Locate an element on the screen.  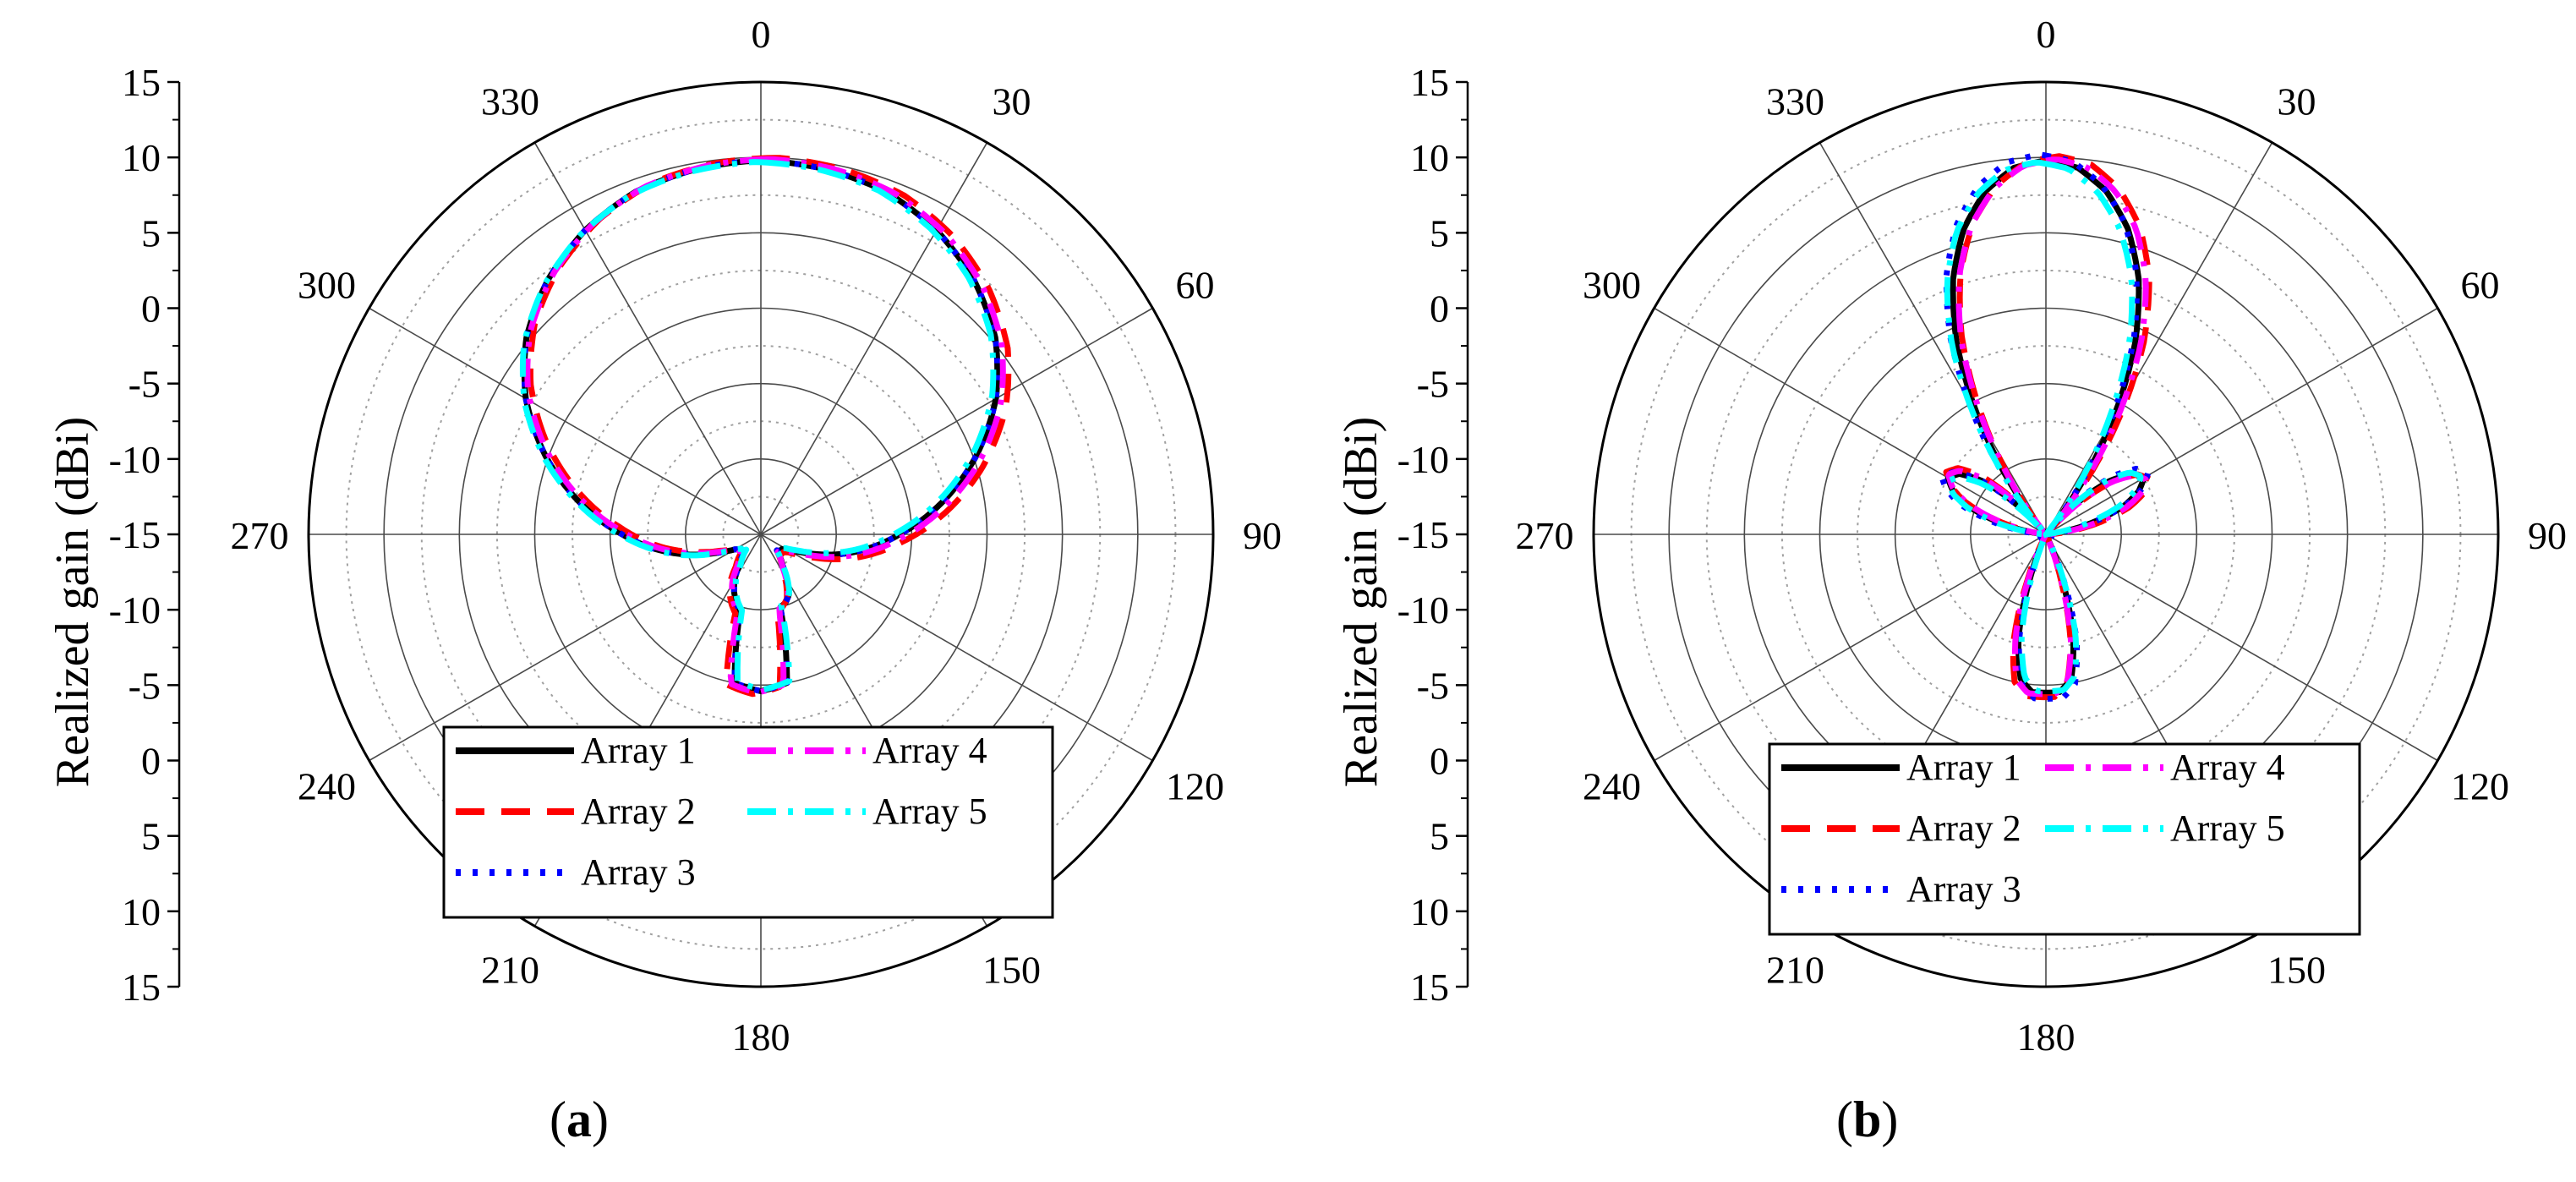
caption-b-open: ( is located at coordinates (1845, 1120).